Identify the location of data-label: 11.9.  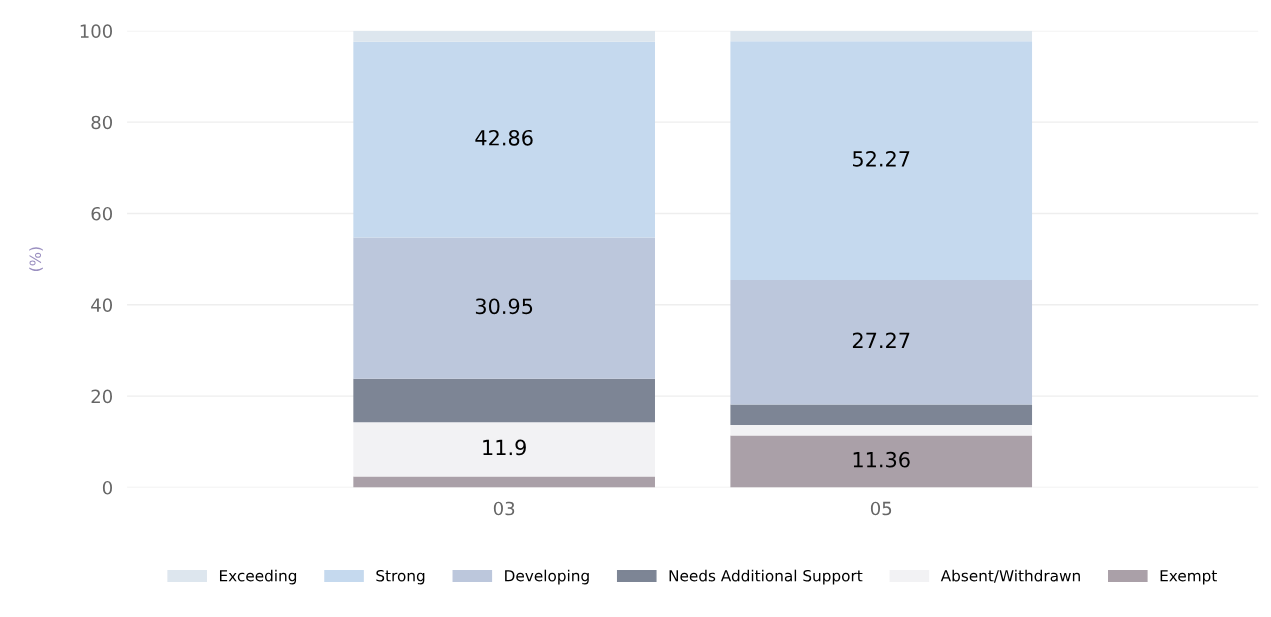
(504, 447).